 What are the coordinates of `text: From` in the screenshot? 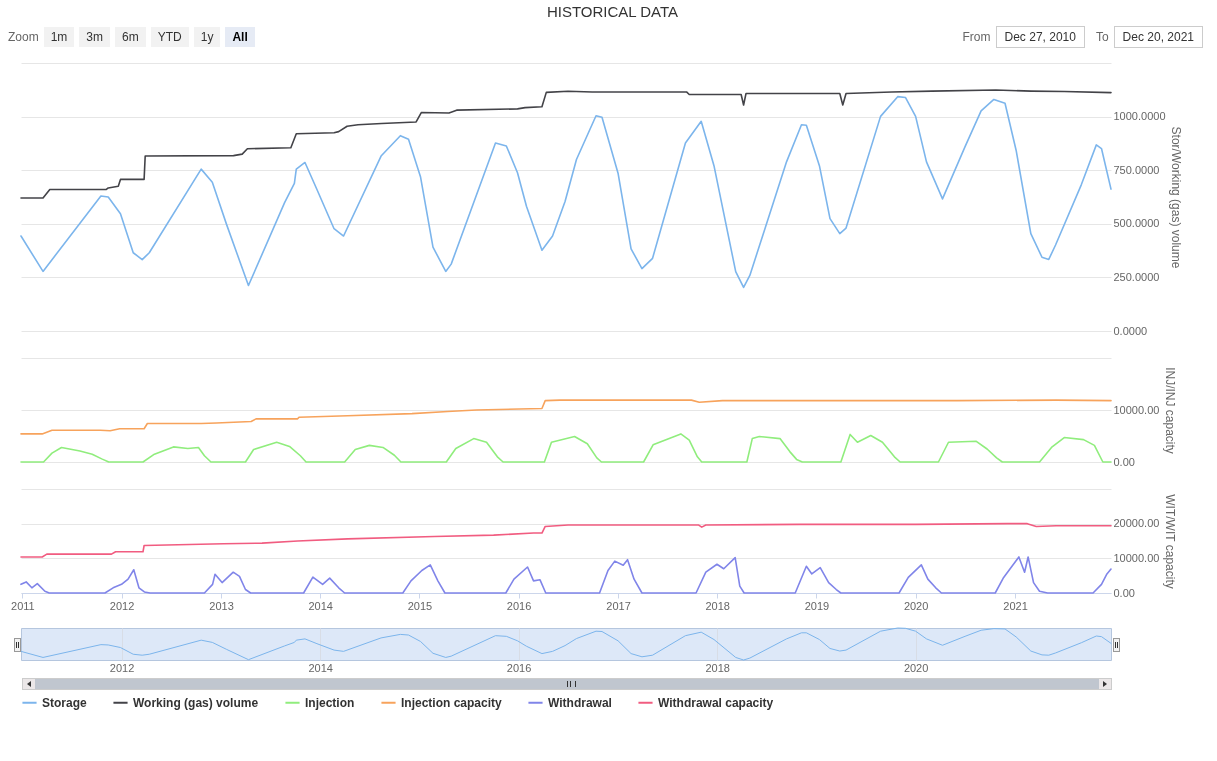 It's located at (976, 37).